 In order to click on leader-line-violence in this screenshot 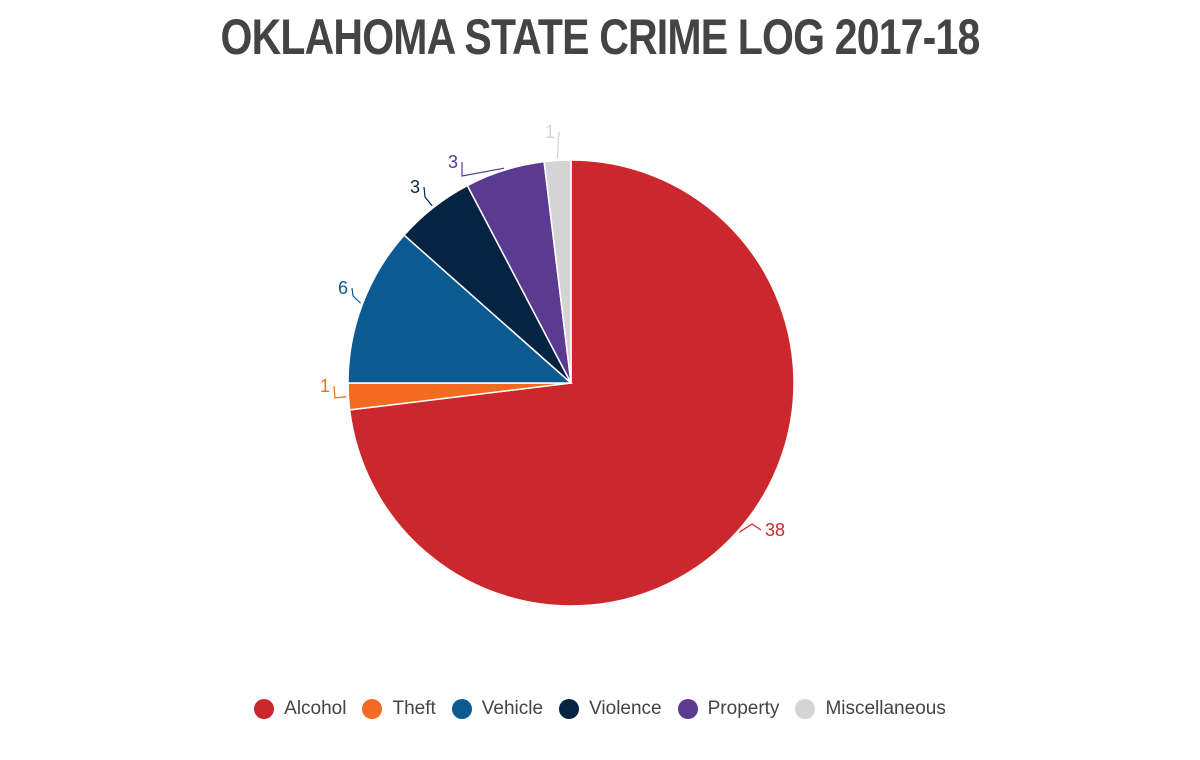, I will do `click(428, 196)`.